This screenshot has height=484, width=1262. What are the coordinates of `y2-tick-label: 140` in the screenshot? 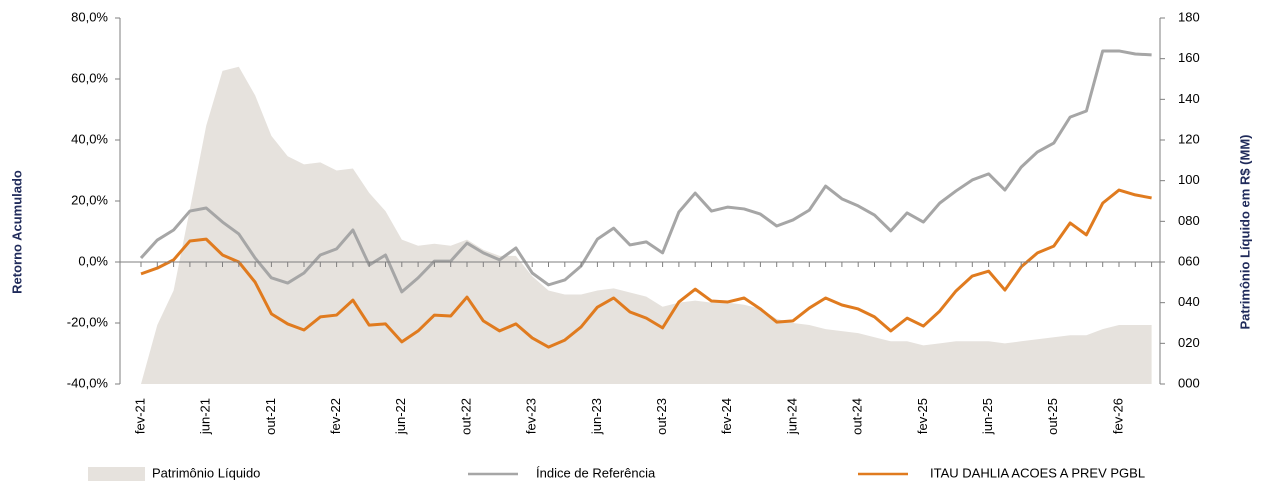 It's located at (1189, 98).